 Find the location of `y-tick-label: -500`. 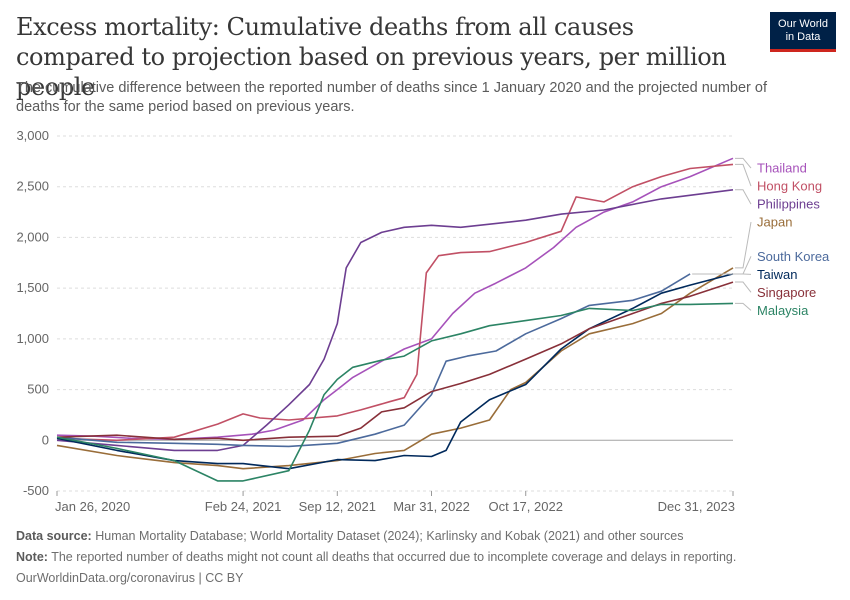

y-tick-label: -500 is located at coordinates (36, 490).